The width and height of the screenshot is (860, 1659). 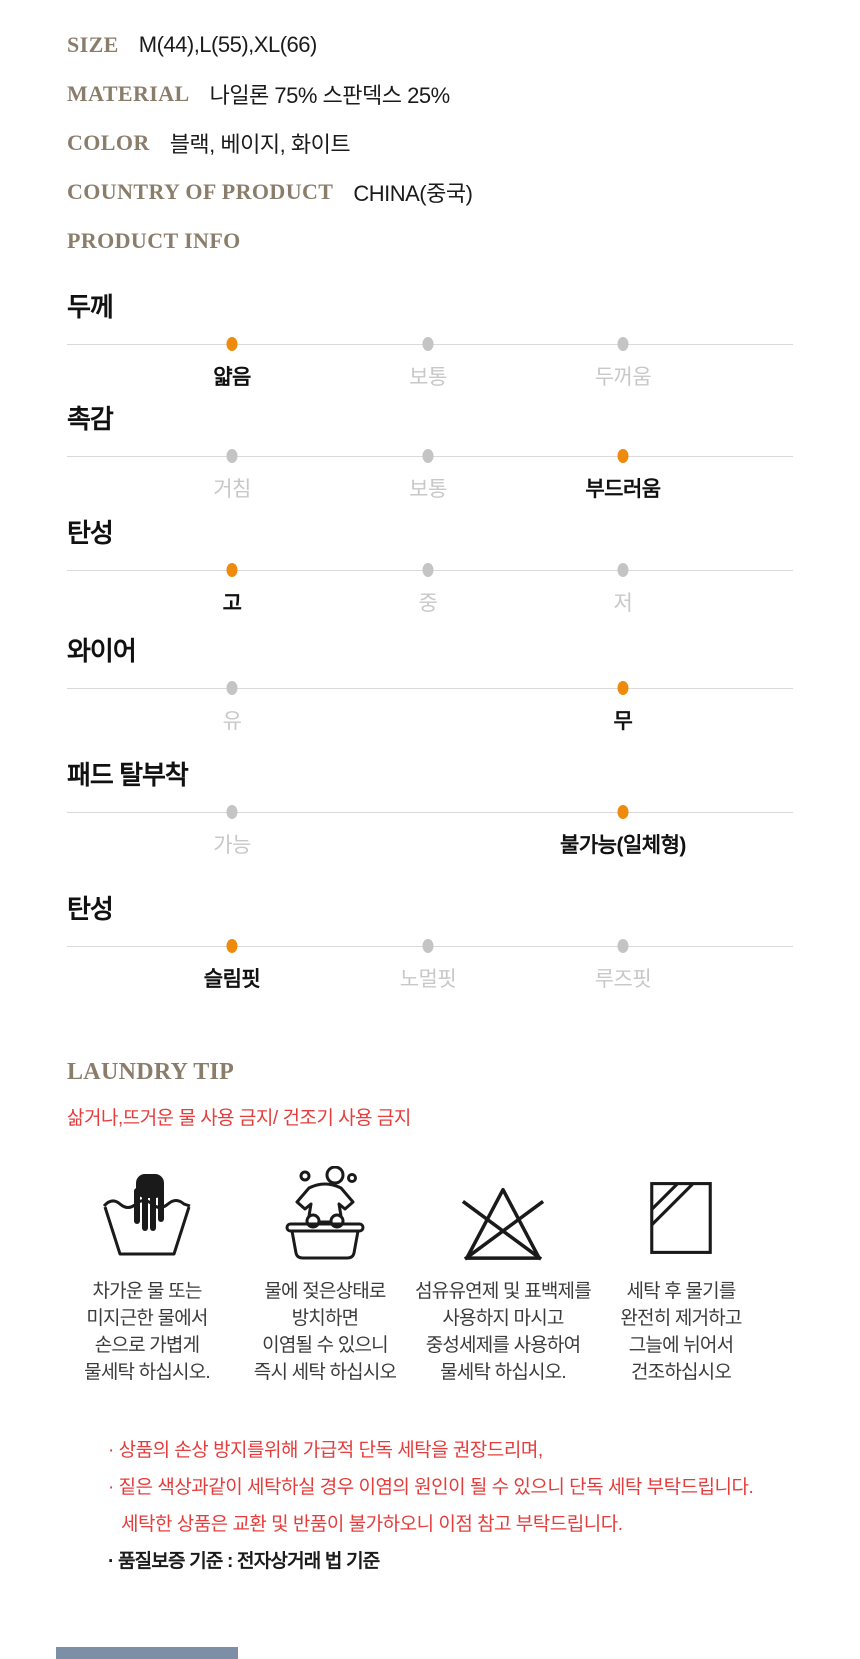 I want to click on slider-option: 무, so click(x=623, y=721).